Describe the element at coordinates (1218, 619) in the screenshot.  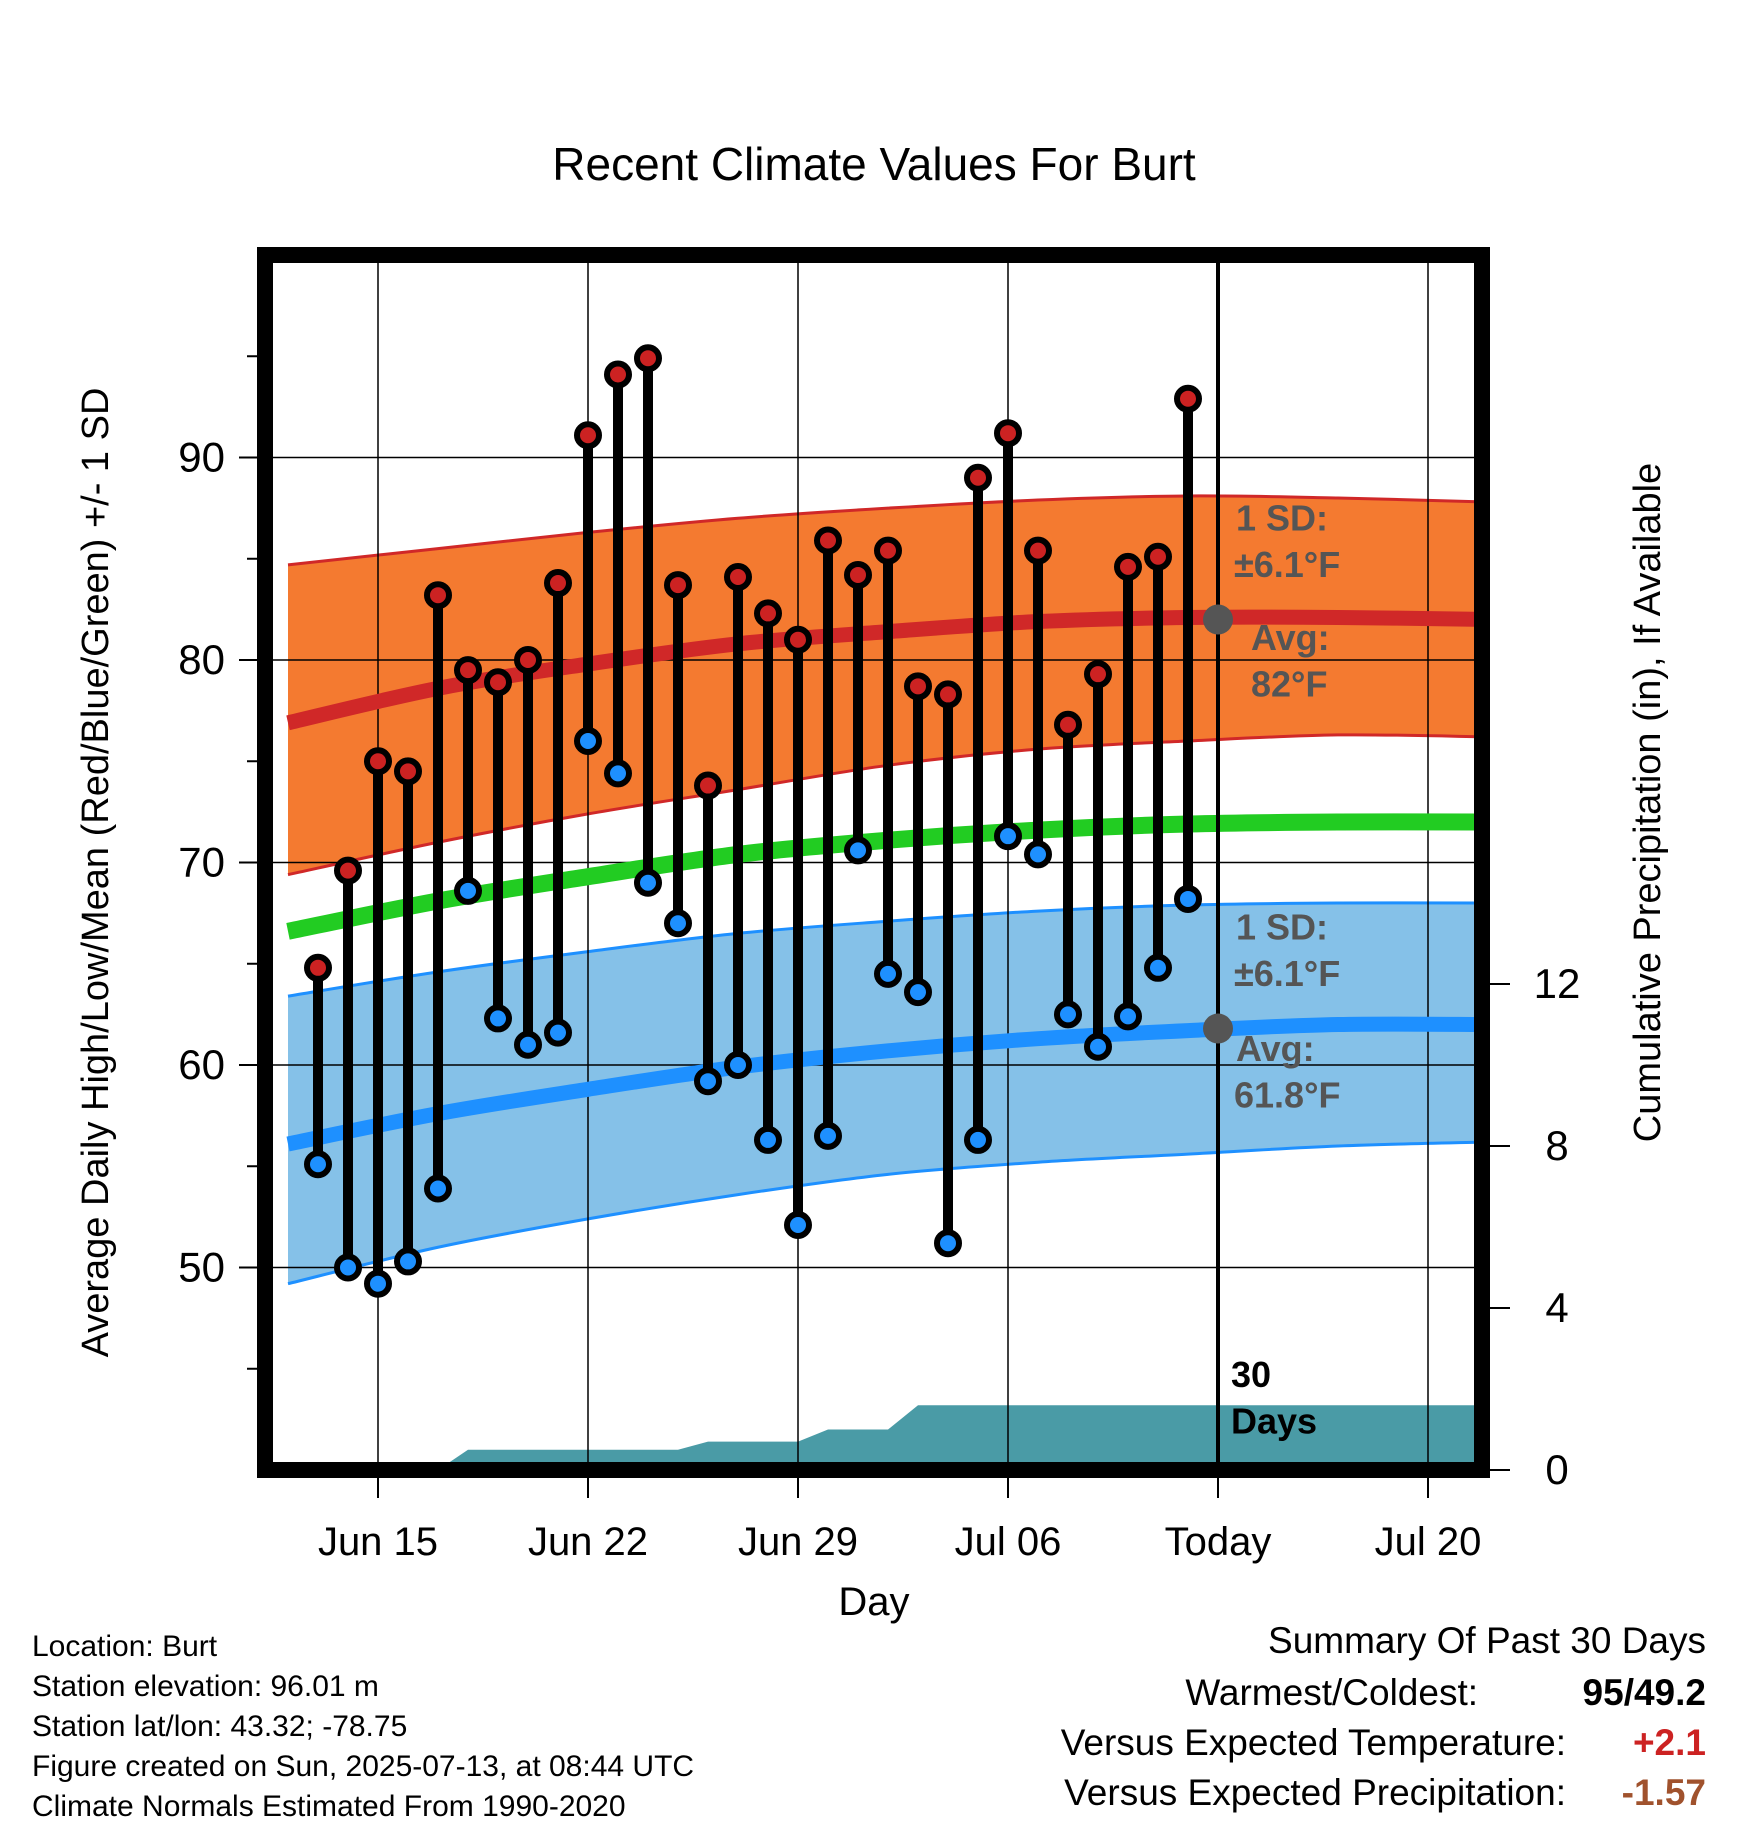
I see `high-avg-today-marker` at that location.